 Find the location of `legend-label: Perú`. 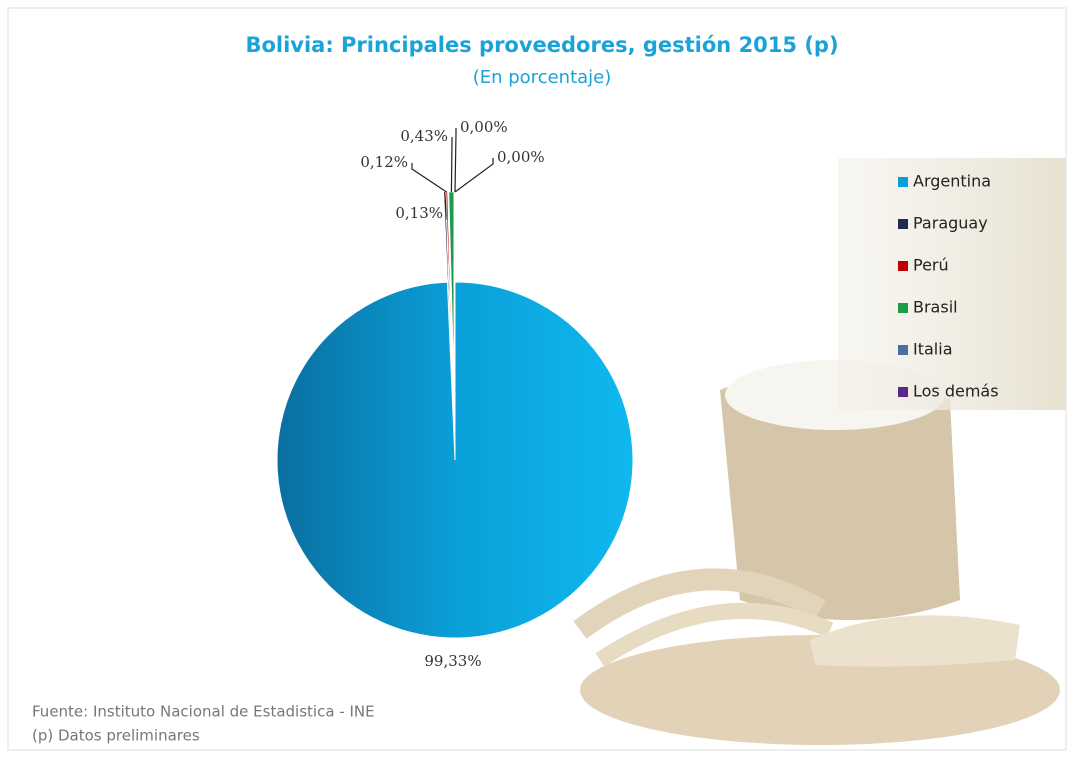

legend-label: Perú is located at coordinates (931, 265).